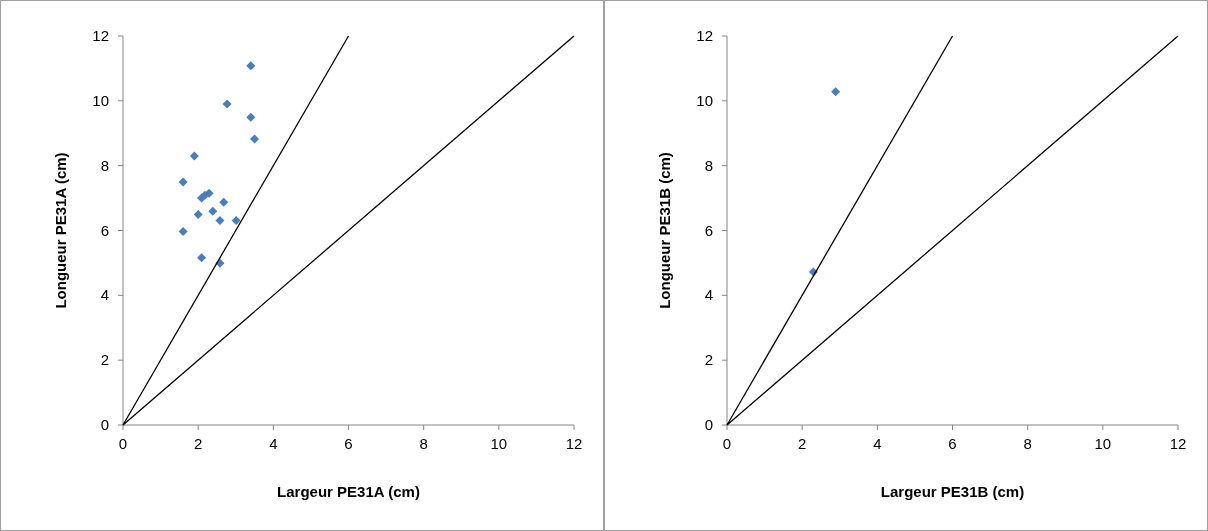  What do you see at coordinates (952, 491) in the screenshot?
I see `x-axis-title: Largeur PE31B (cm)` at bounding box center [952, 491].